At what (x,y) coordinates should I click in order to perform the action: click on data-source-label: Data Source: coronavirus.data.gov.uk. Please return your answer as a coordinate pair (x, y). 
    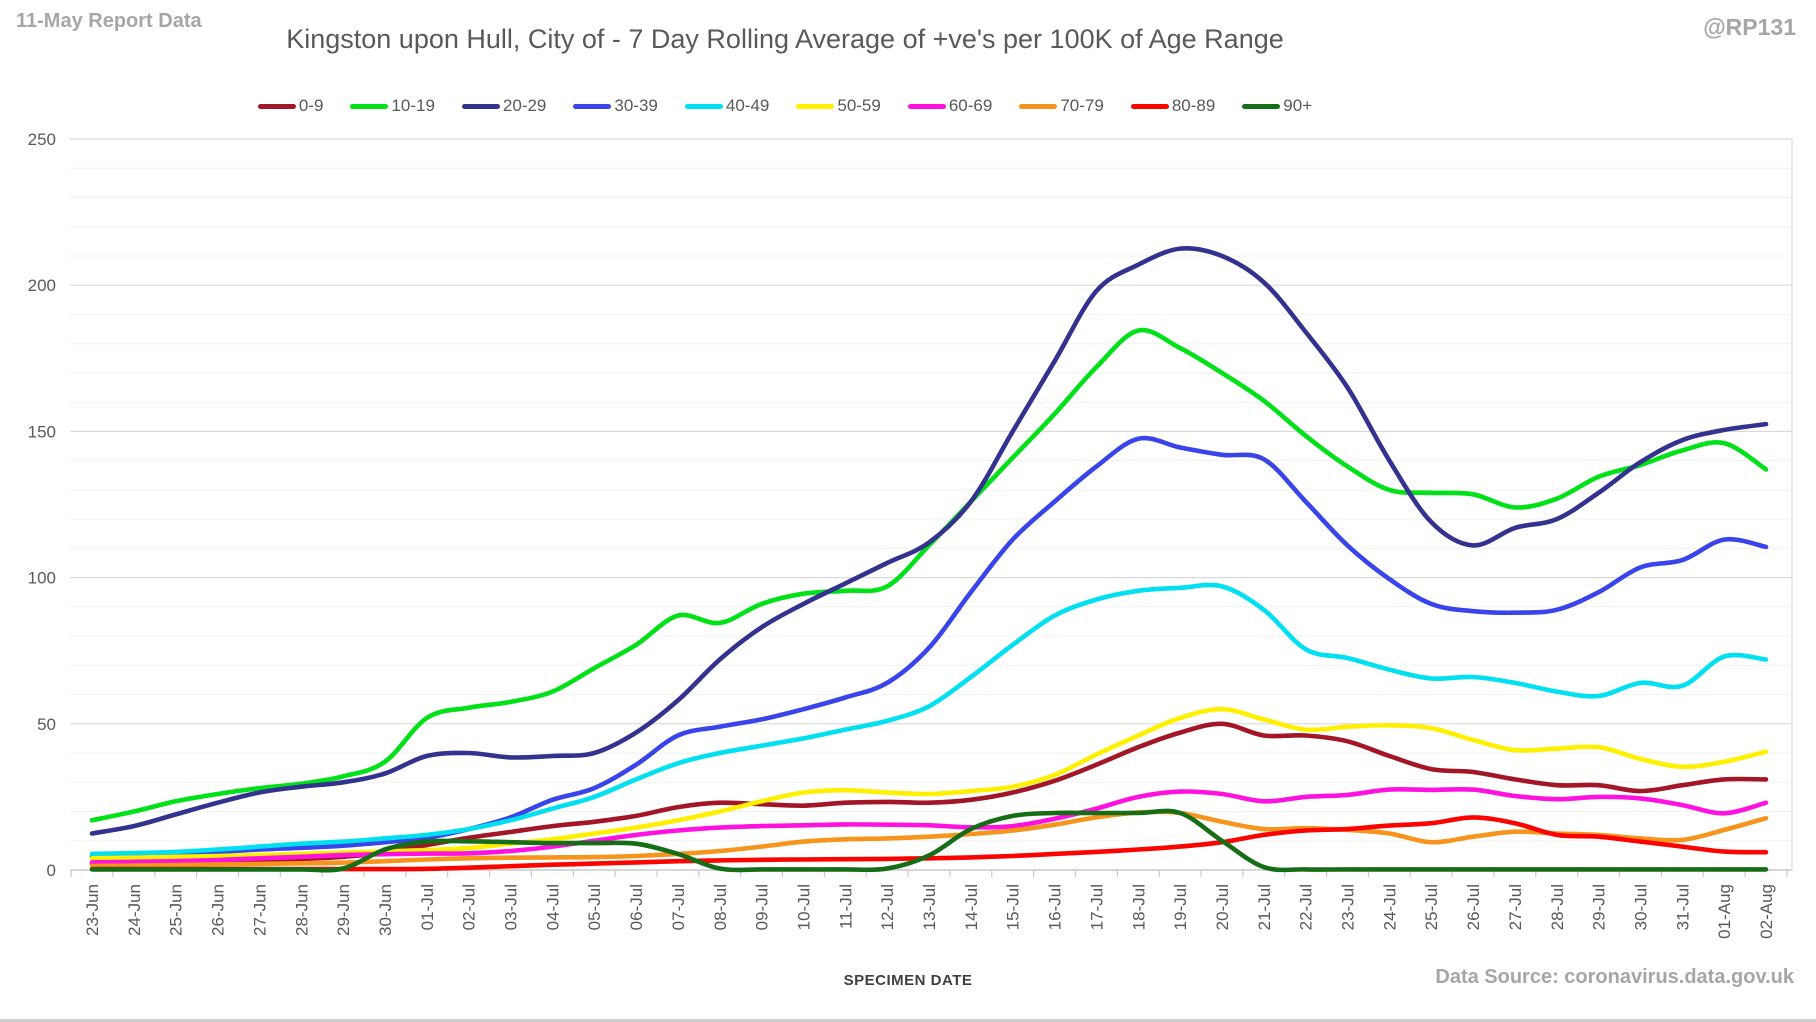
    Looking at the image, I should click on (1614, 977).